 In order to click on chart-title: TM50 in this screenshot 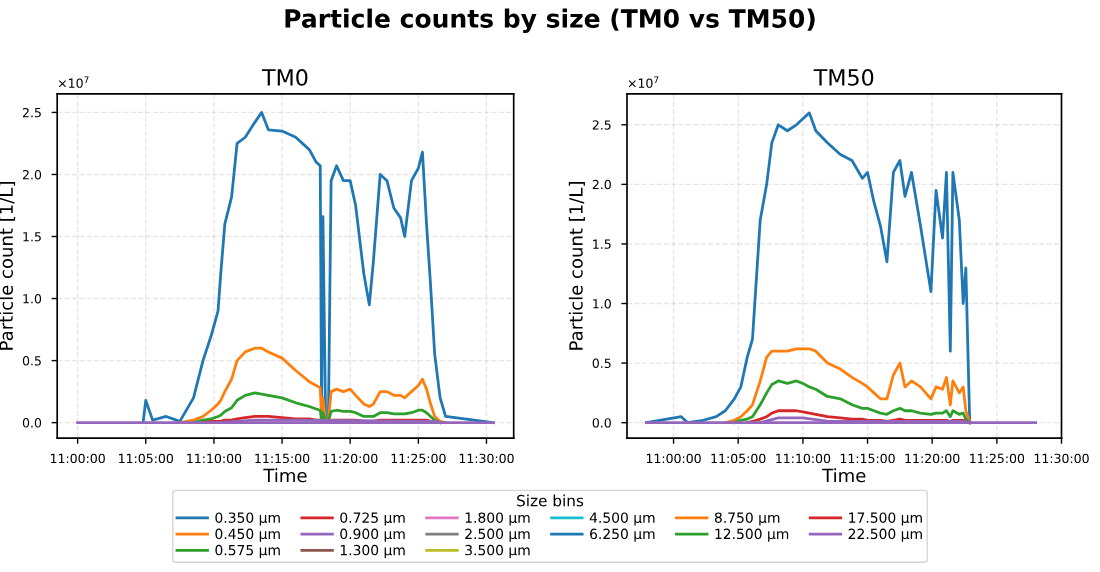, I will do `click(843, 77)`.